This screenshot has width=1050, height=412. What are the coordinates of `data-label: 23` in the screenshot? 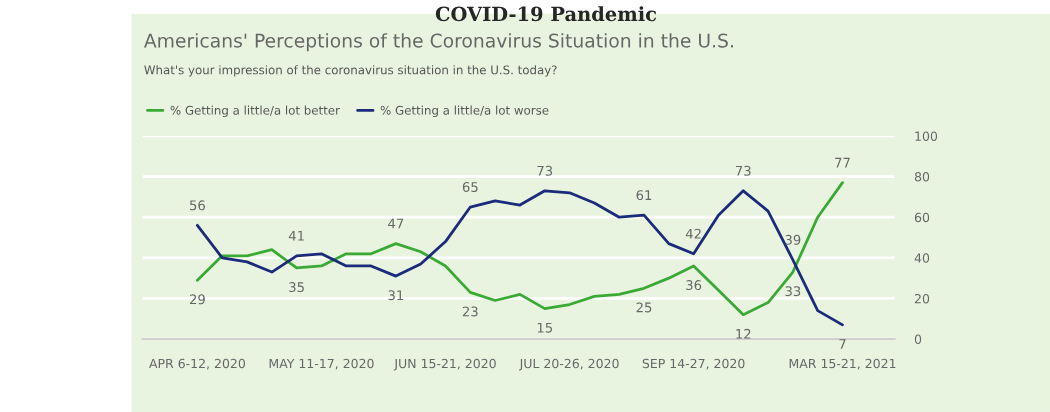 It's located at (470, 311).